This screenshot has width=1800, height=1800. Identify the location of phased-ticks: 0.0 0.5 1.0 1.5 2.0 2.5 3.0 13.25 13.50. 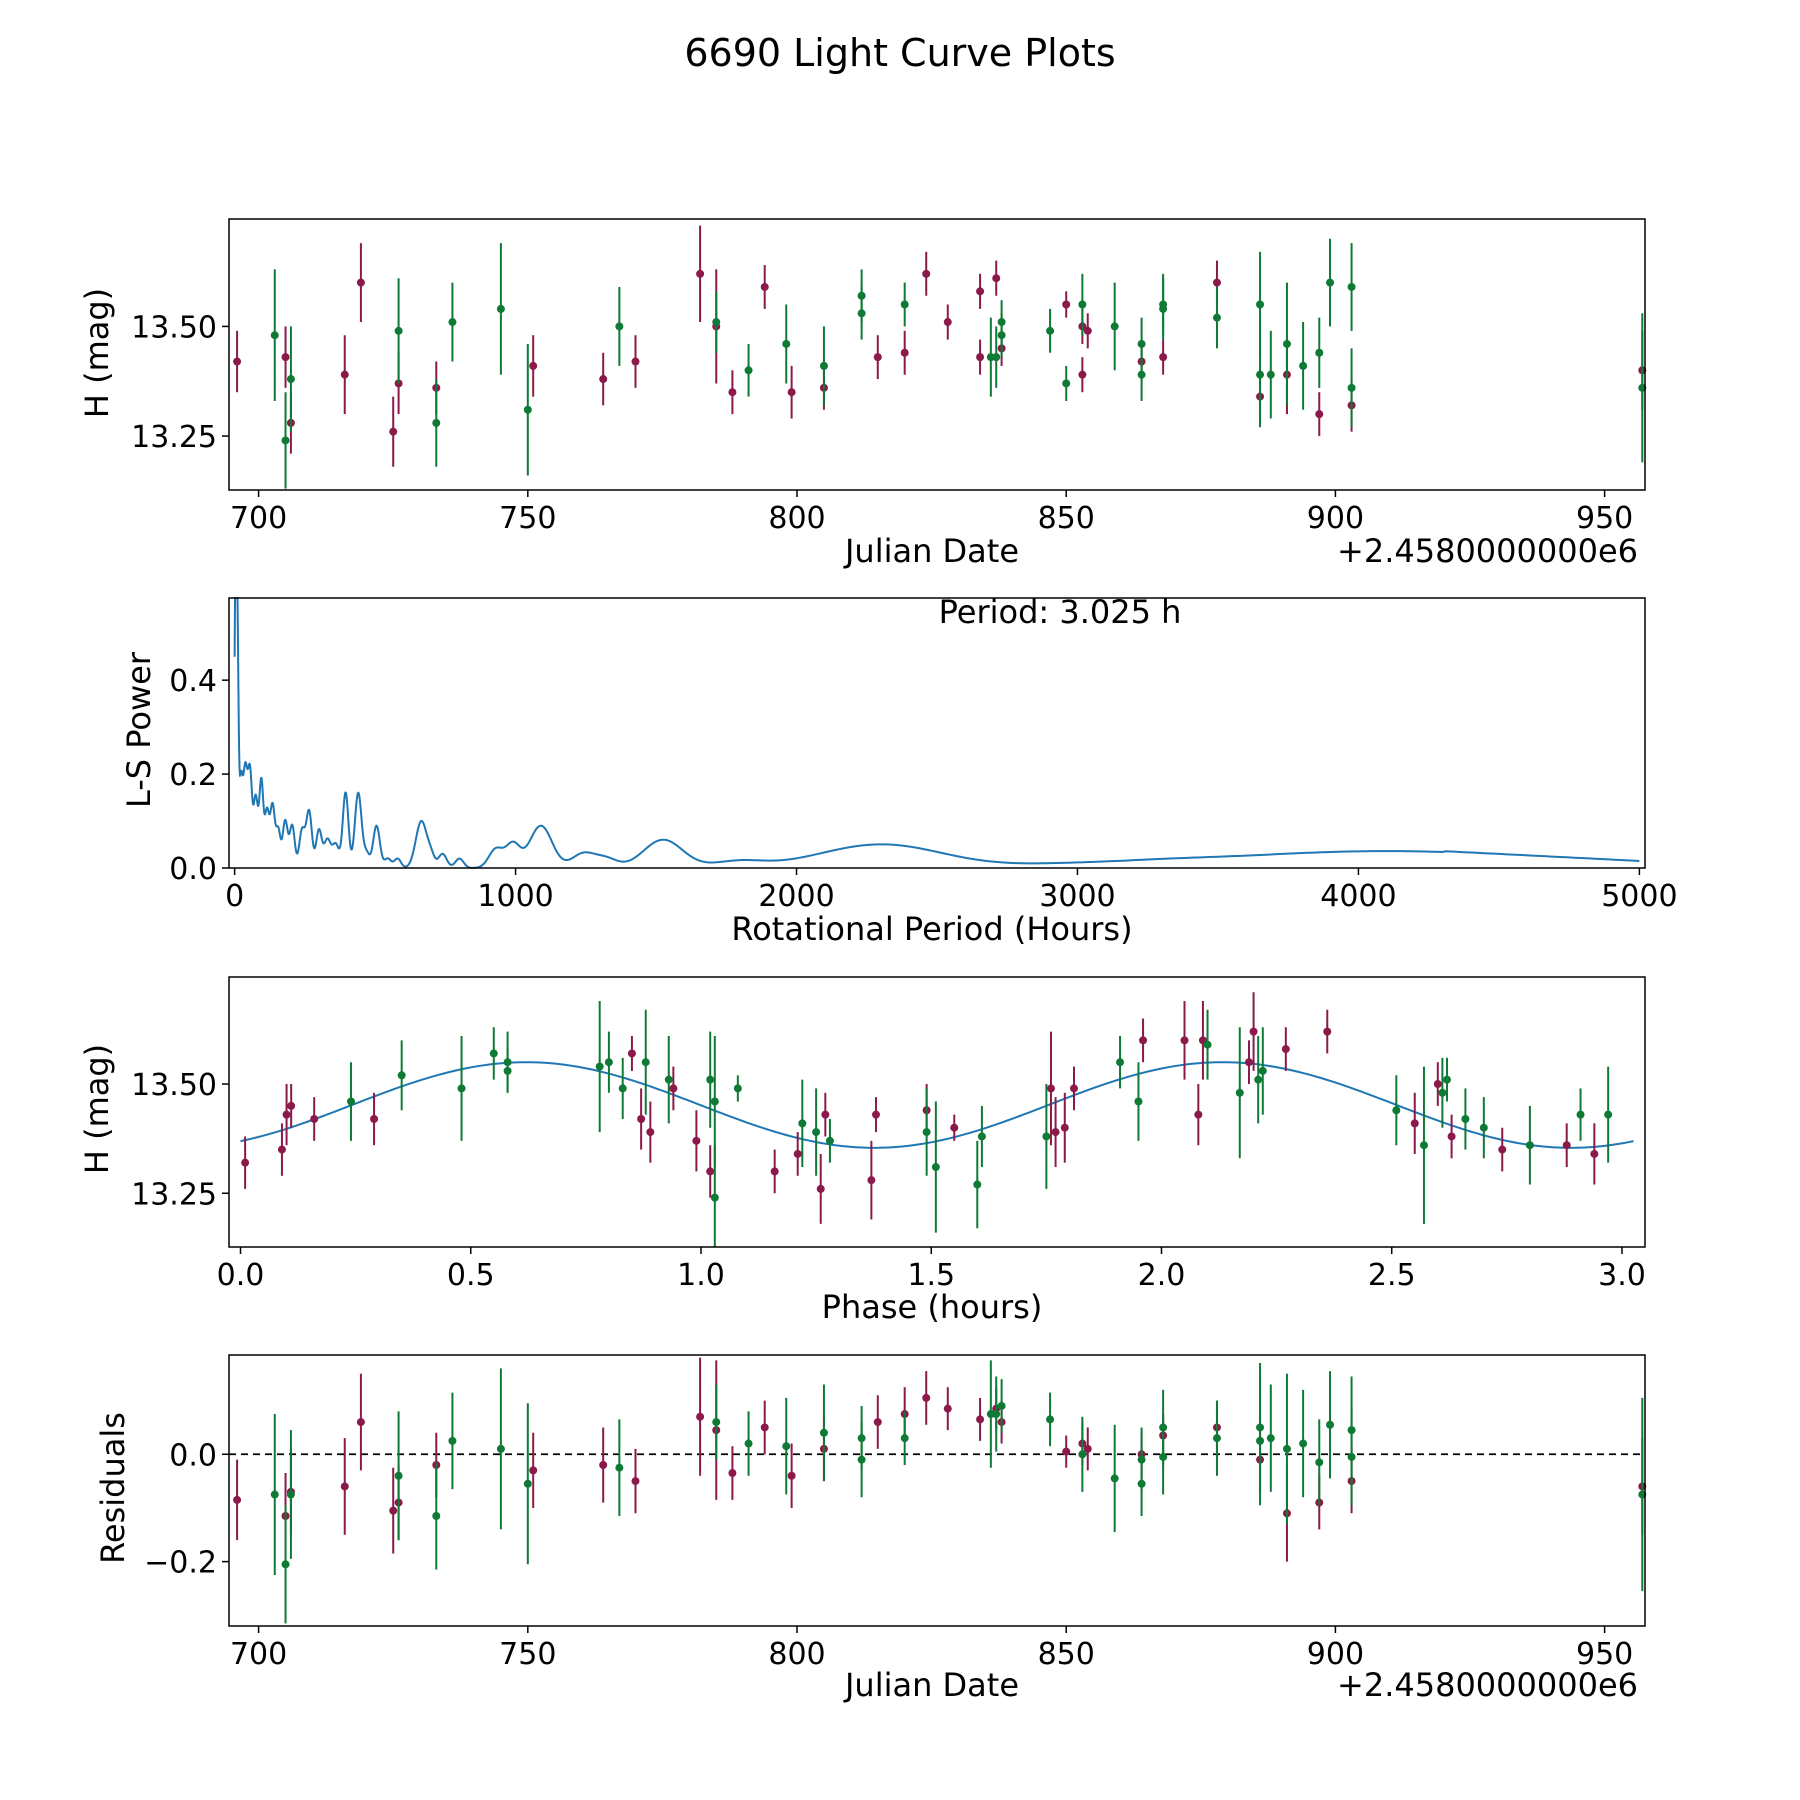
(888, 1180).